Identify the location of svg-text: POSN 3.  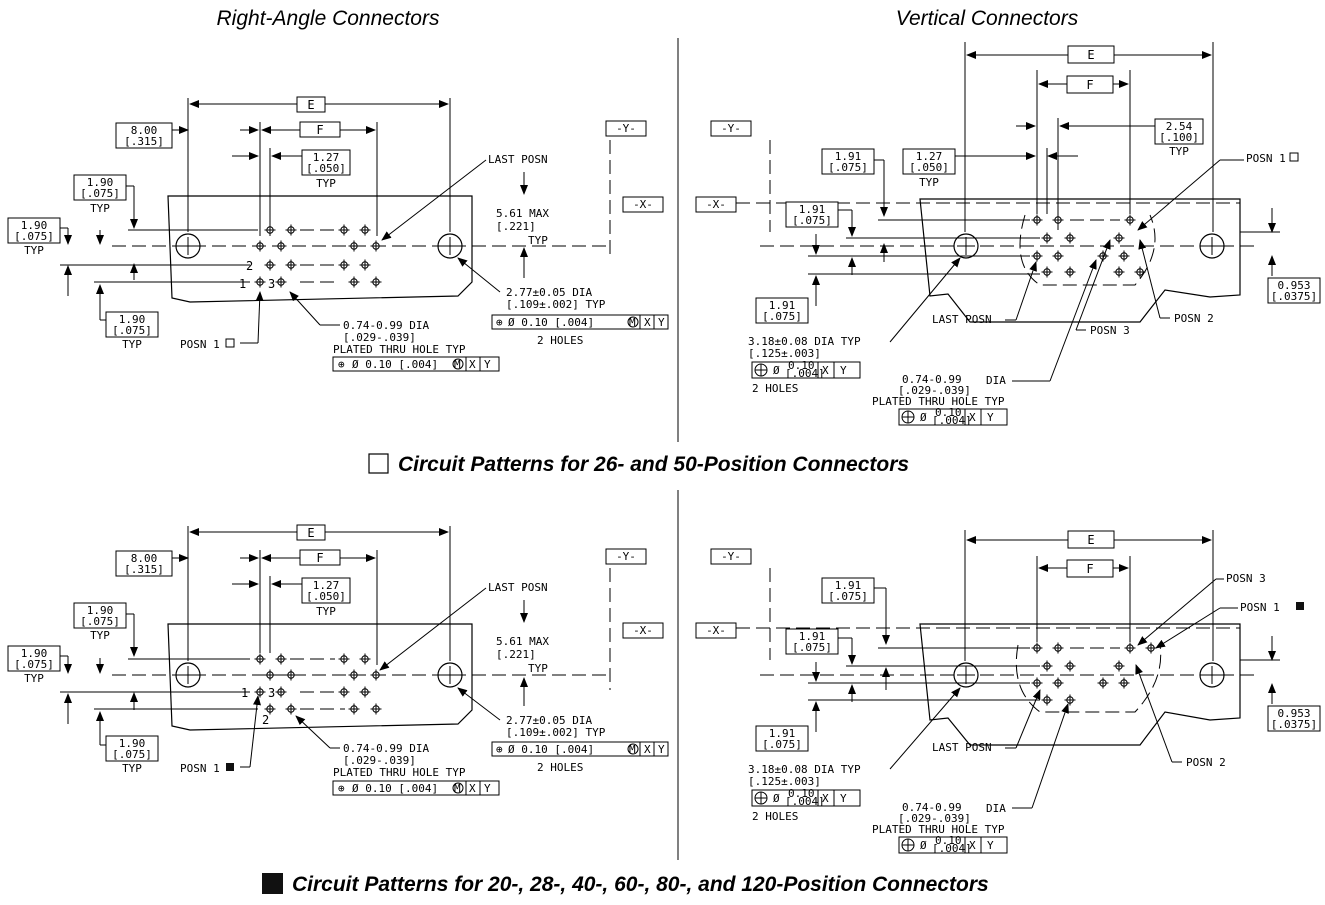
(1246, 578).